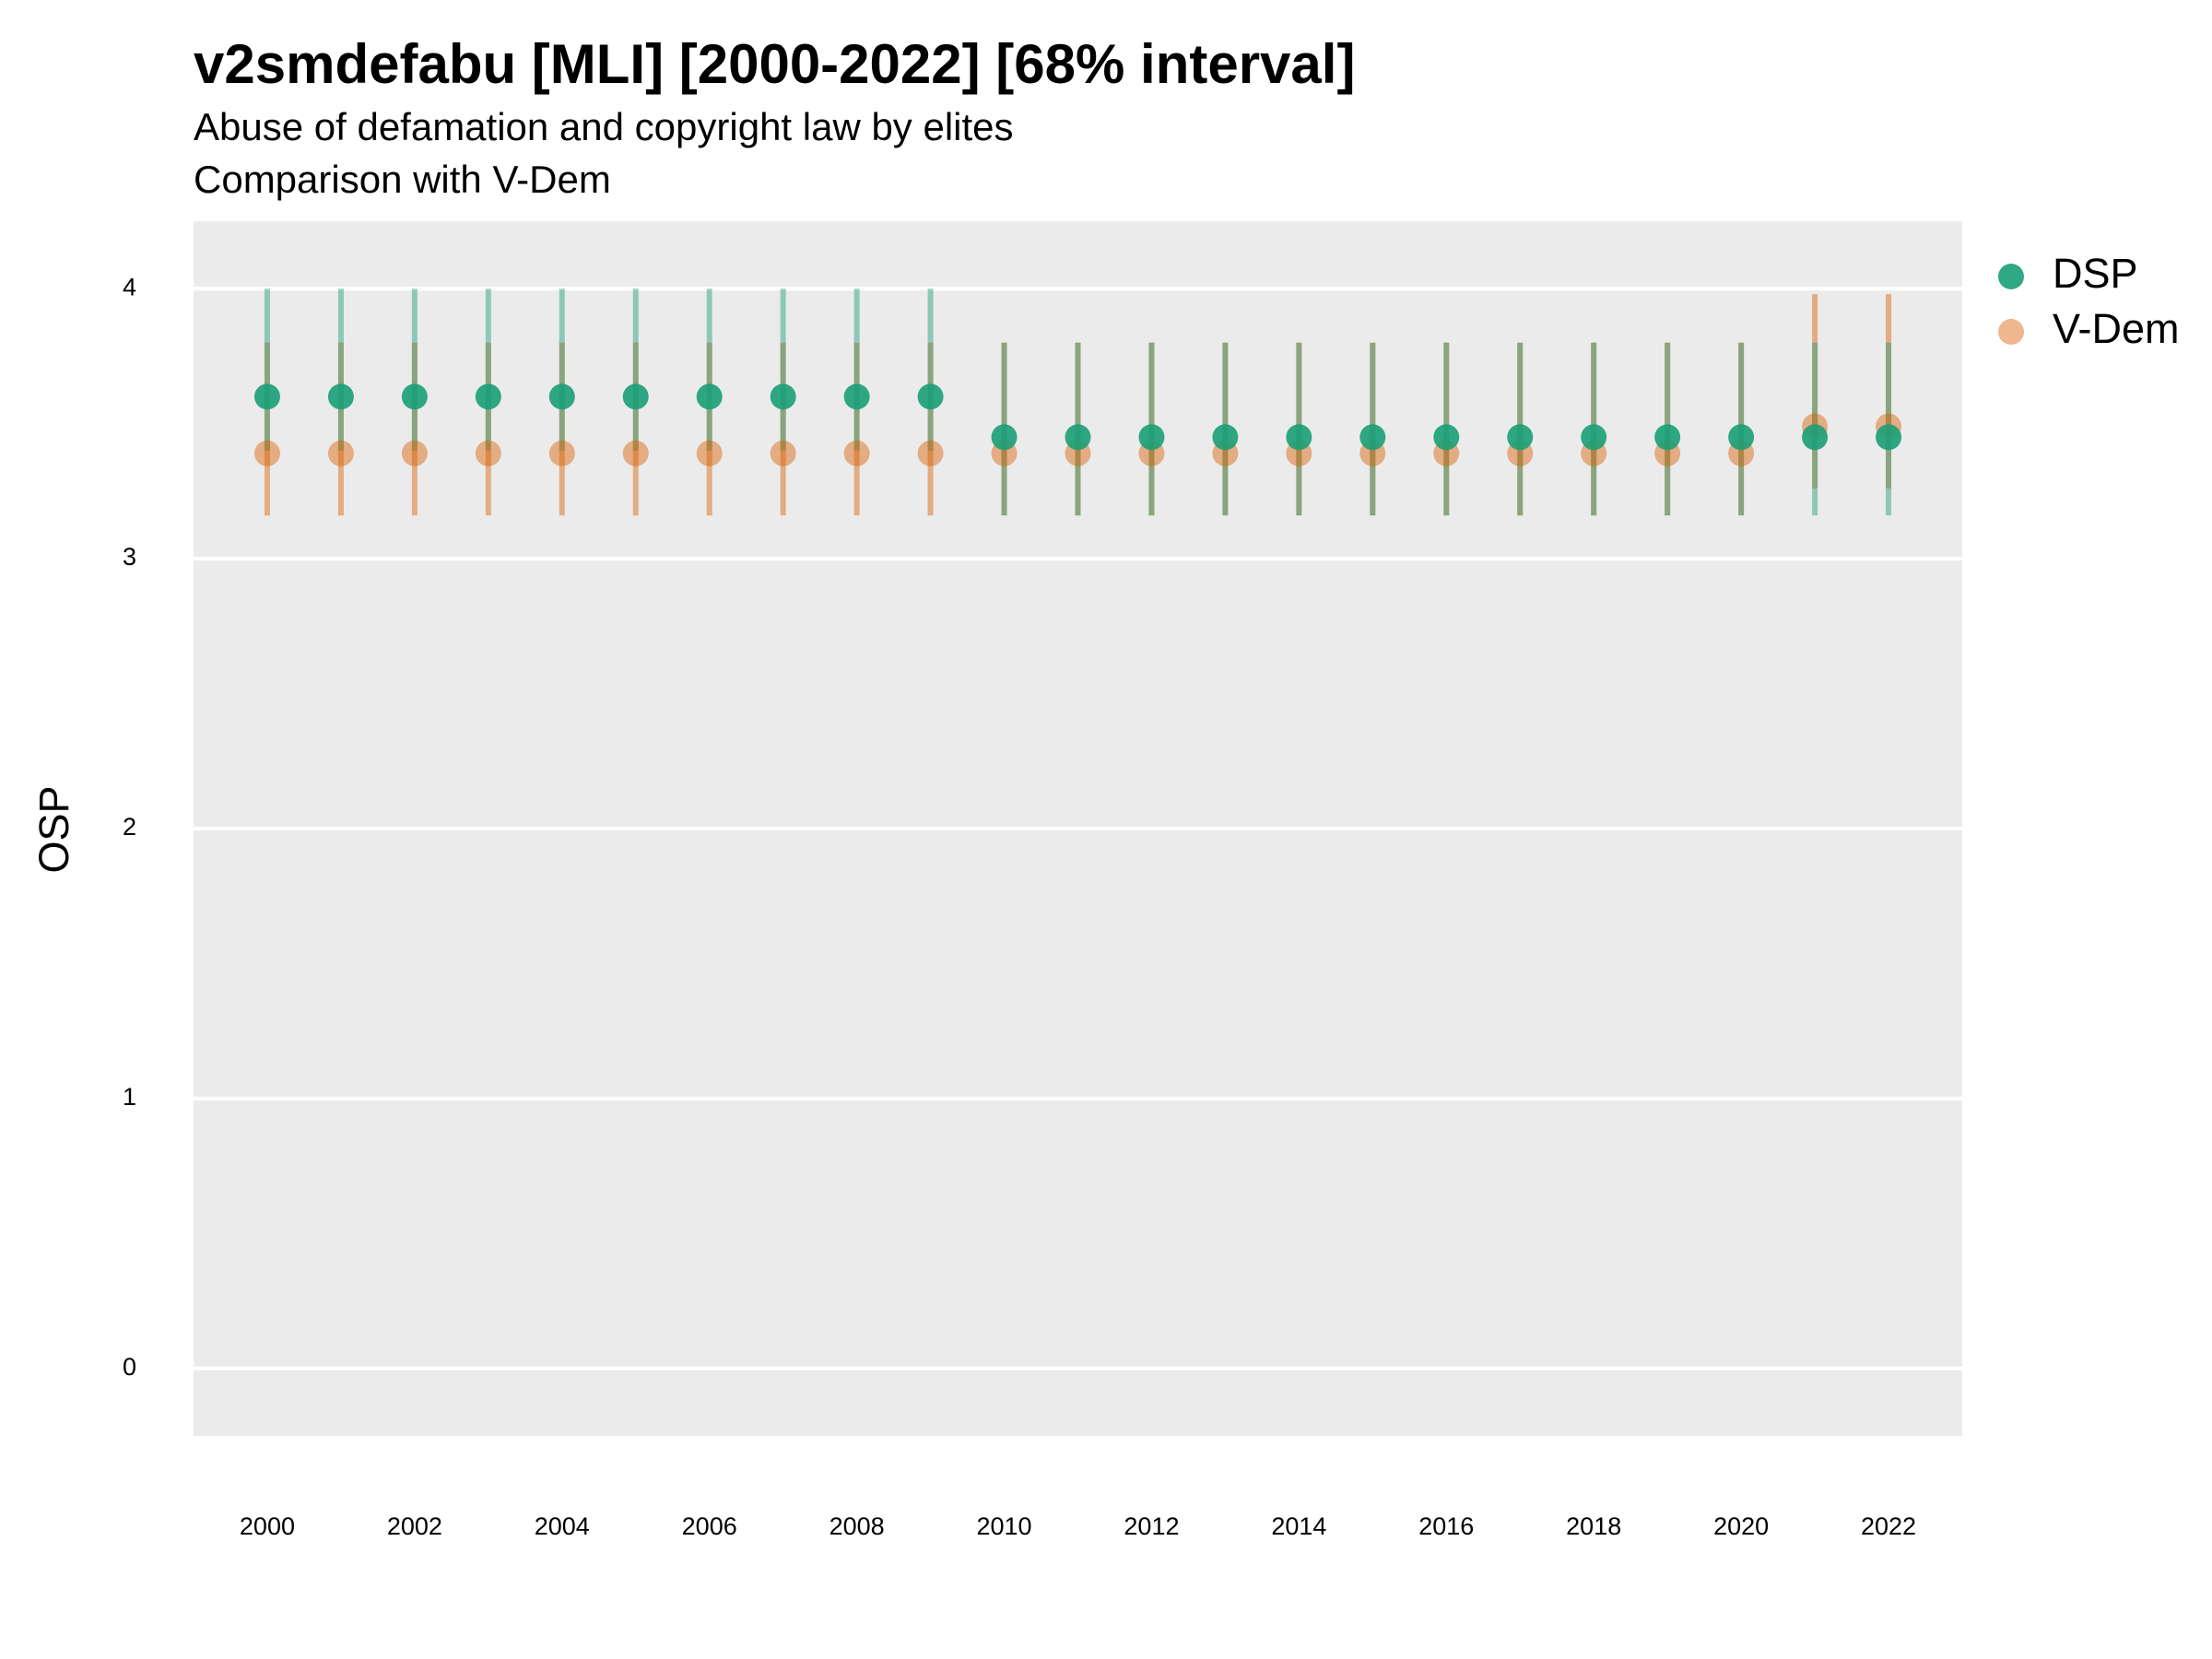 The height and width of the screenshot is (1659, 2212). Describe the element at coordinates (129, 1097) in the screenshot. I see `y-tick-label: 1` at that location.